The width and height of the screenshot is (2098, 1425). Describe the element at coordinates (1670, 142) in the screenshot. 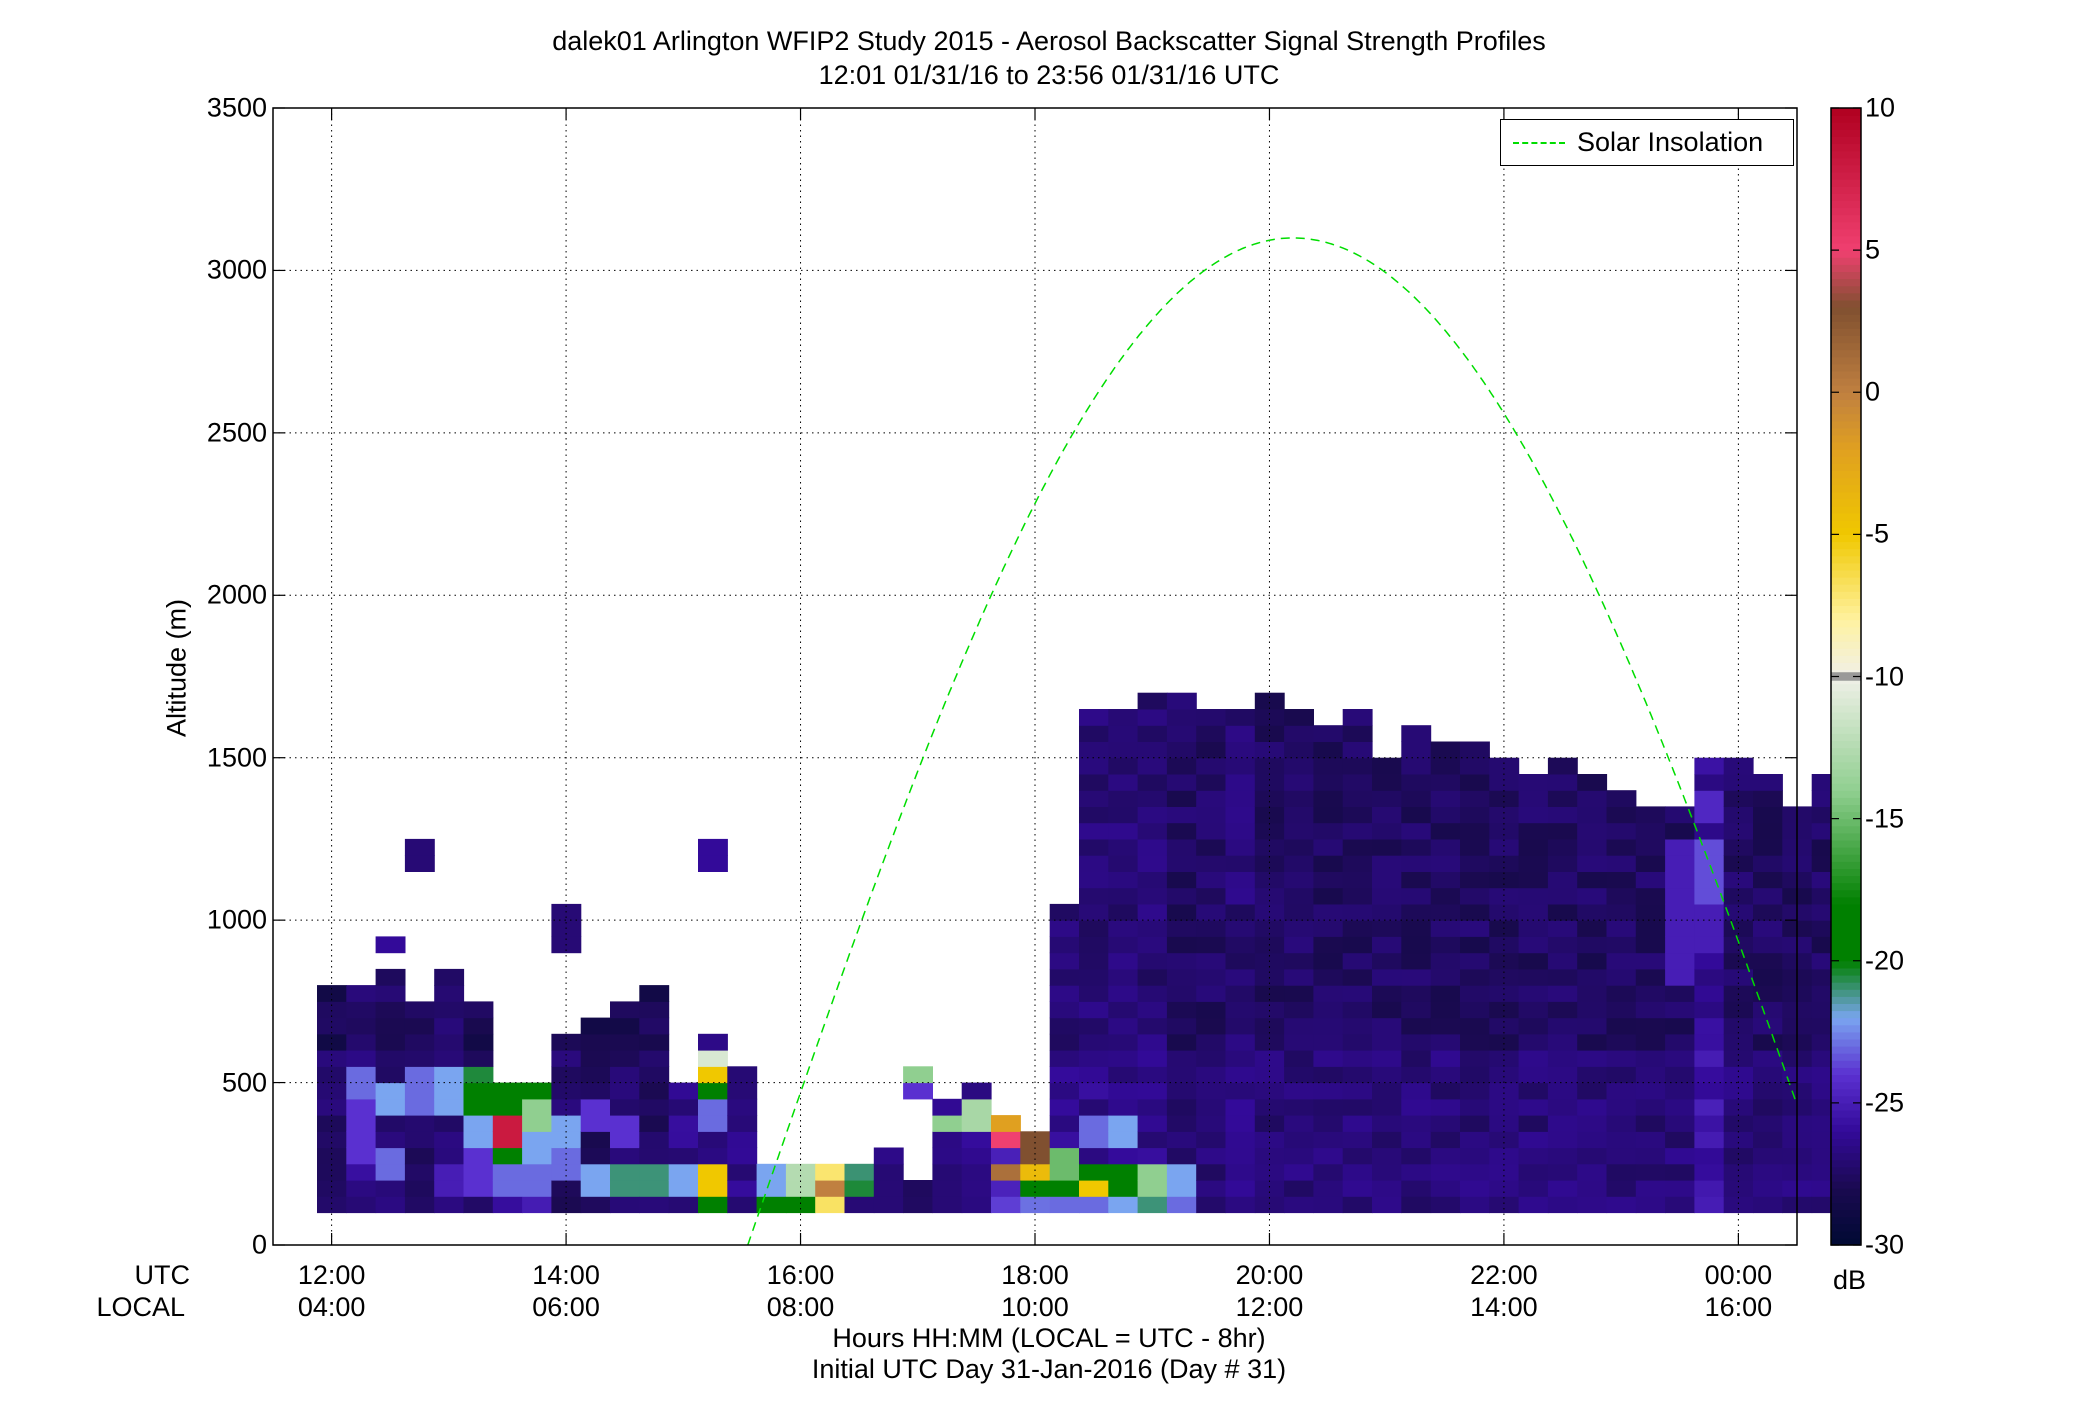

I see `legend-label: Solar Insolation` at that location.